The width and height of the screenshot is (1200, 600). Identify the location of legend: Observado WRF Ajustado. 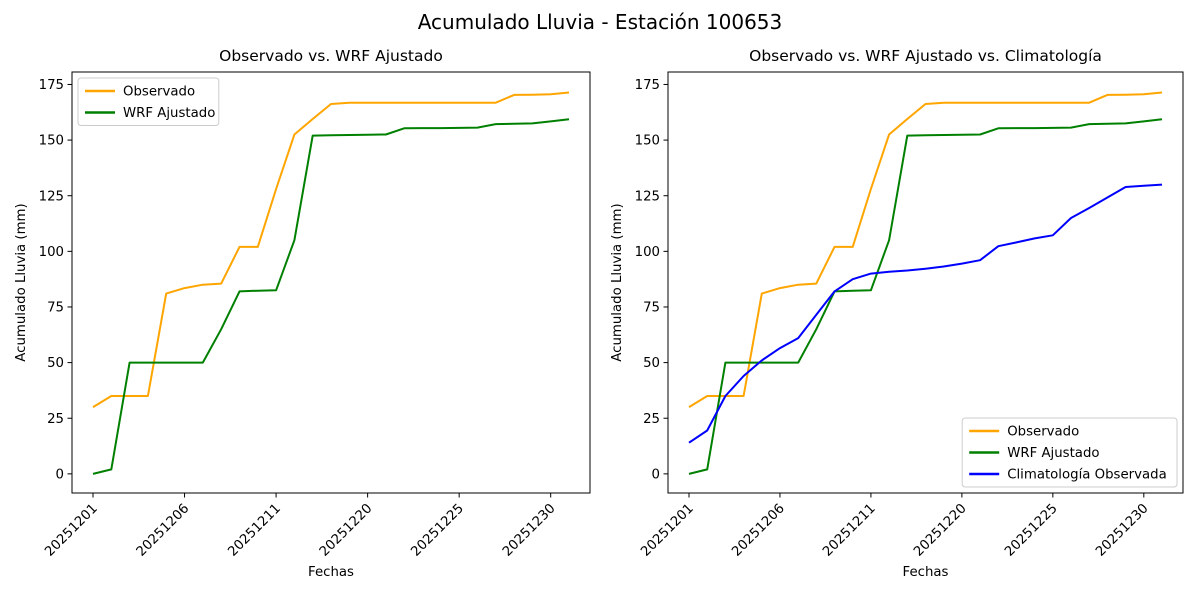
(148, 101).